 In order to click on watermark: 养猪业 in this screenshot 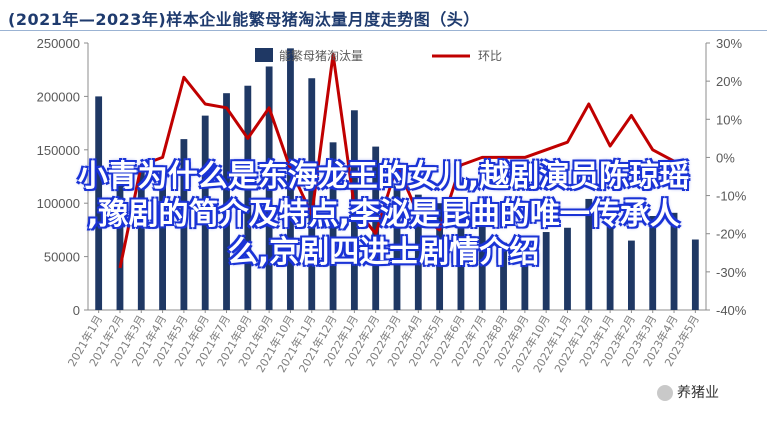, I will do `click(688, 392)`.